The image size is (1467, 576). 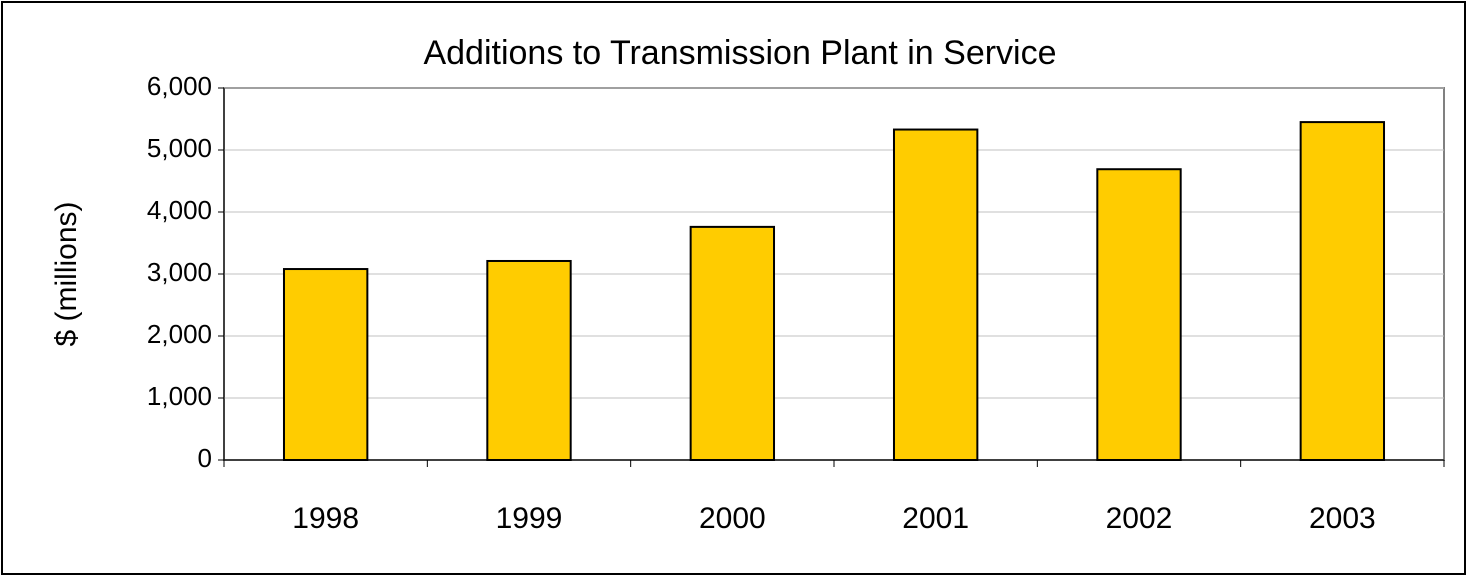 What do you see at coordinates (66, 273) in the screenshot?
I see `y-axis-label: $ (millions)` at bounding box center [66, 273].